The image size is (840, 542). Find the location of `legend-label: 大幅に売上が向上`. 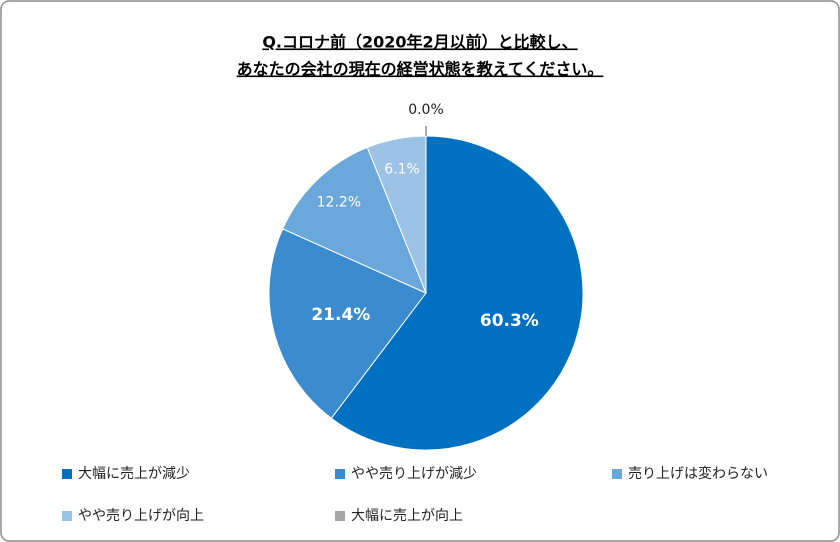

legend-label: 大幅に売上が向上 is located at coordinates (407, 516).